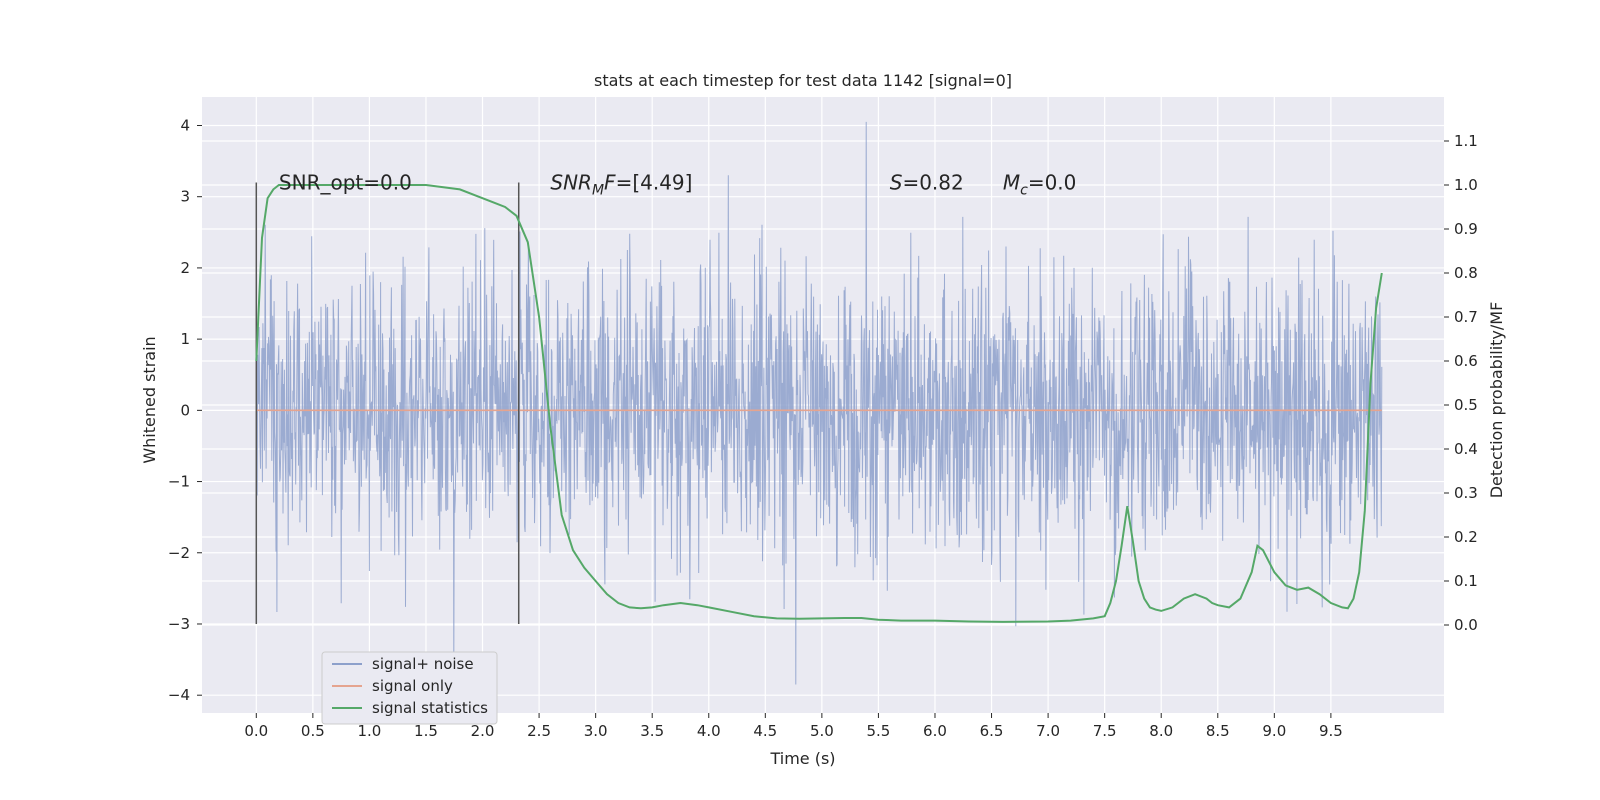 The image size is (1600, 800). I want to click on y2-tick-label-2: 0.2, so click(1466, 537).